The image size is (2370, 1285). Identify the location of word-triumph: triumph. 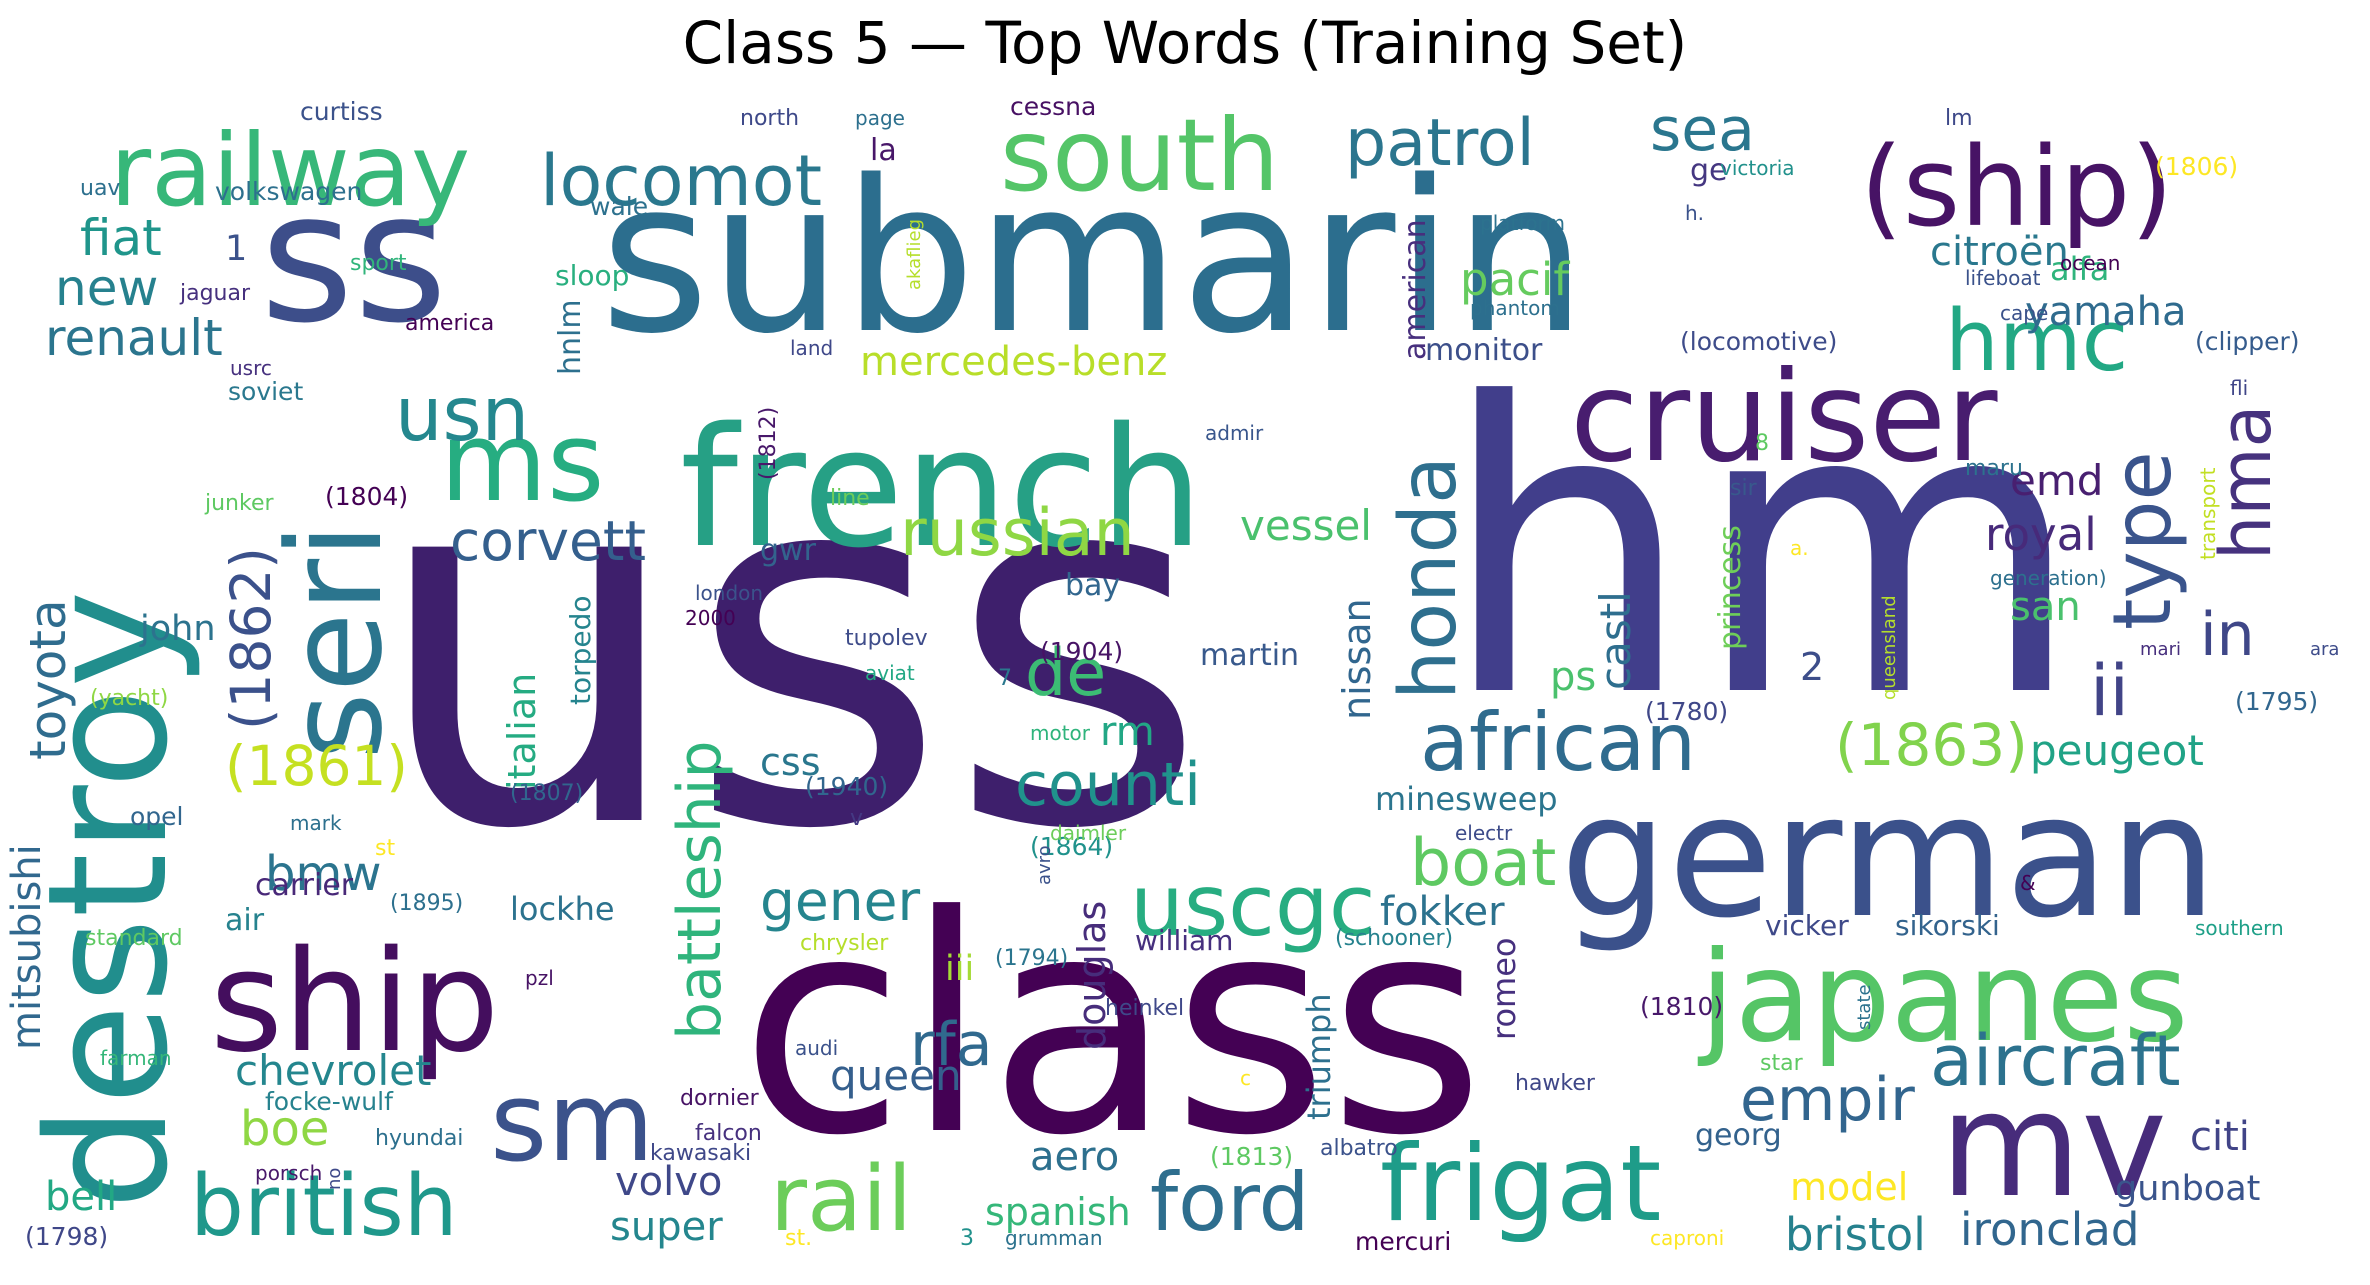
(1319, 1056).